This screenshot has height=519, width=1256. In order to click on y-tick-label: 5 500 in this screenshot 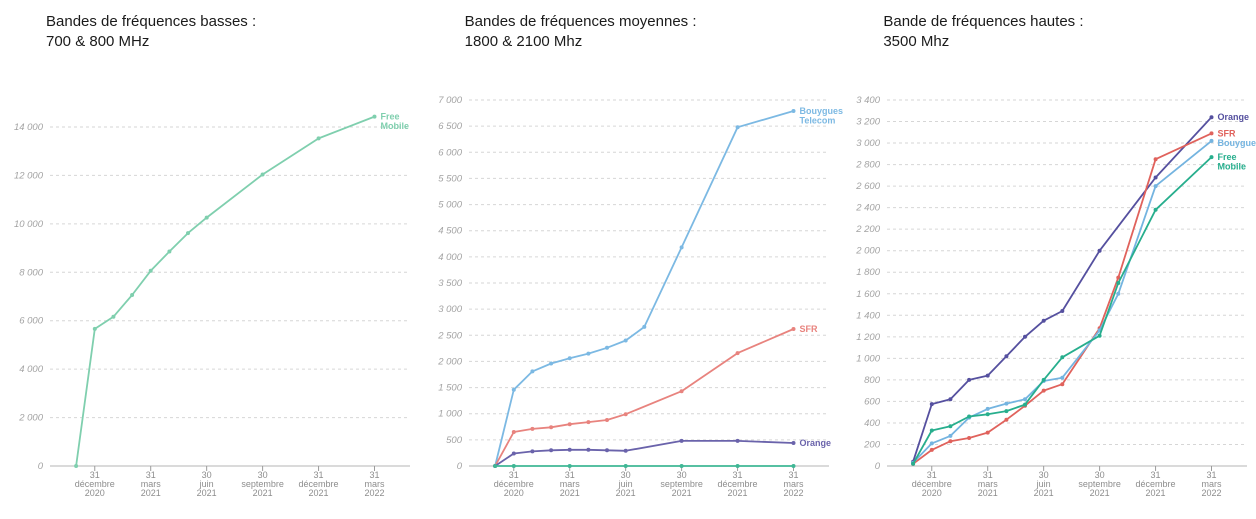, I will do `click(450, 178)`.